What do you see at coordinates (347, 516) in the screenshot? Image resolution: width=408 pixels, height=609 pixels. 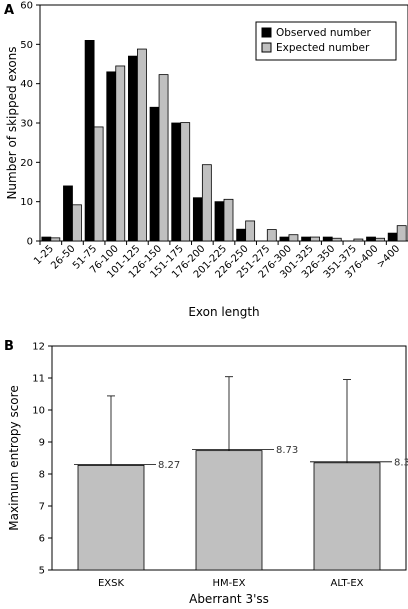 I see `bar-alt-ex` at bounding box center [347, 516].